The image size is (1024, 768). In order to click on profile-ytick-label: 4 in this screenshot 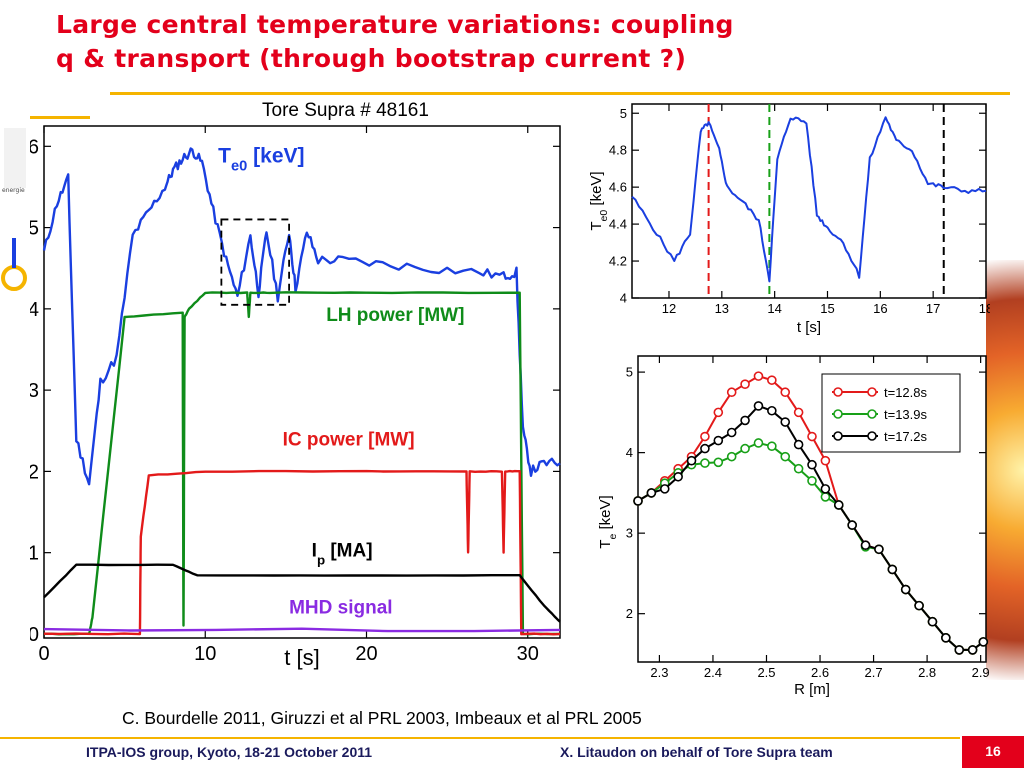, I will do `click(629, 452)`.